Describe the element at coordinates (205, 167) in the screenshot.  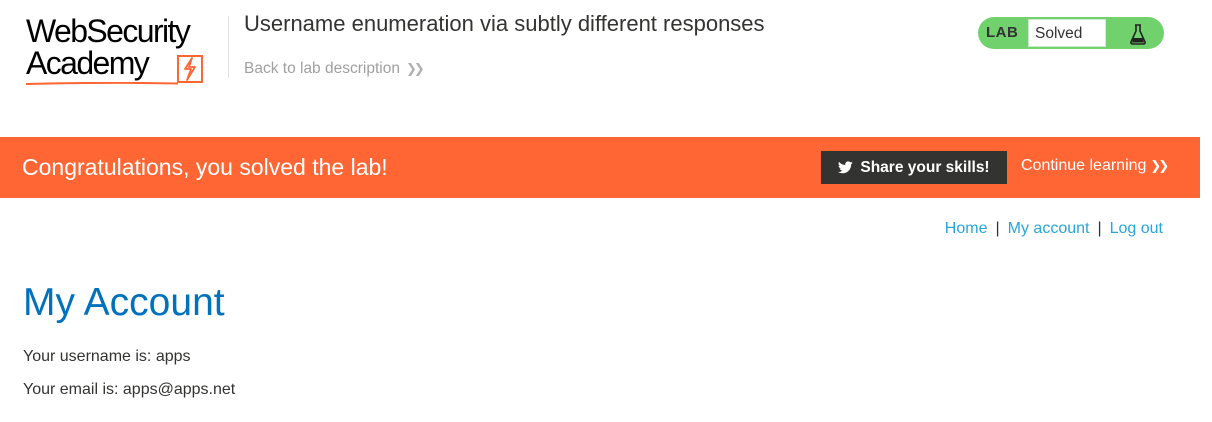
I see `congratulations-message: Congratulations, you solved the lab!` at that location.